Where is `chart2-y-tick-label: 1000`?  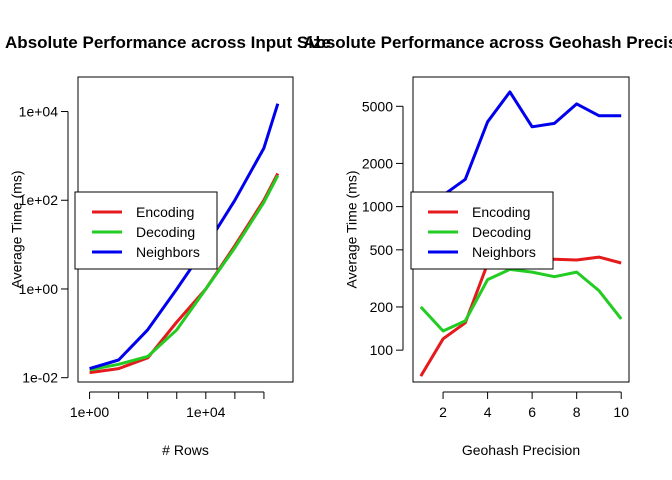 chart2-y-tick-label: 1000 is located at coordinates (377, 207).